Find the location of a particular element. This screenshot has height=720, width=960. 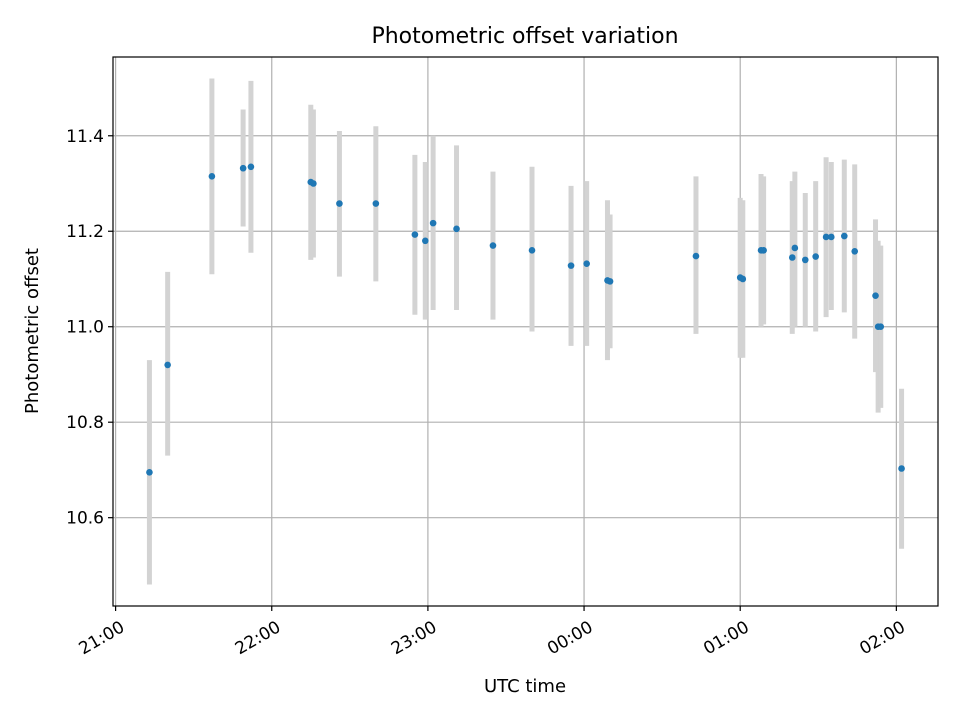

chart-title: Photometric offset variation is located at coordinates (524, 36).